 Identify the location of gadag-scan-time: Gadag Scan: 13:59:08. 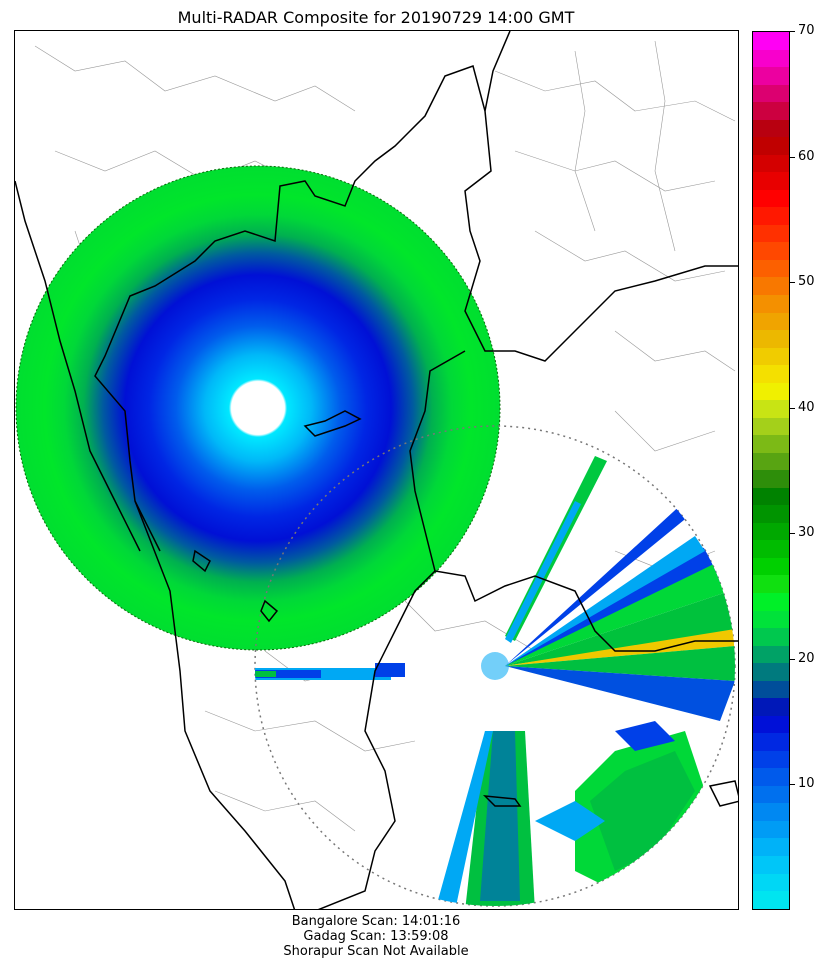
(376, 936).